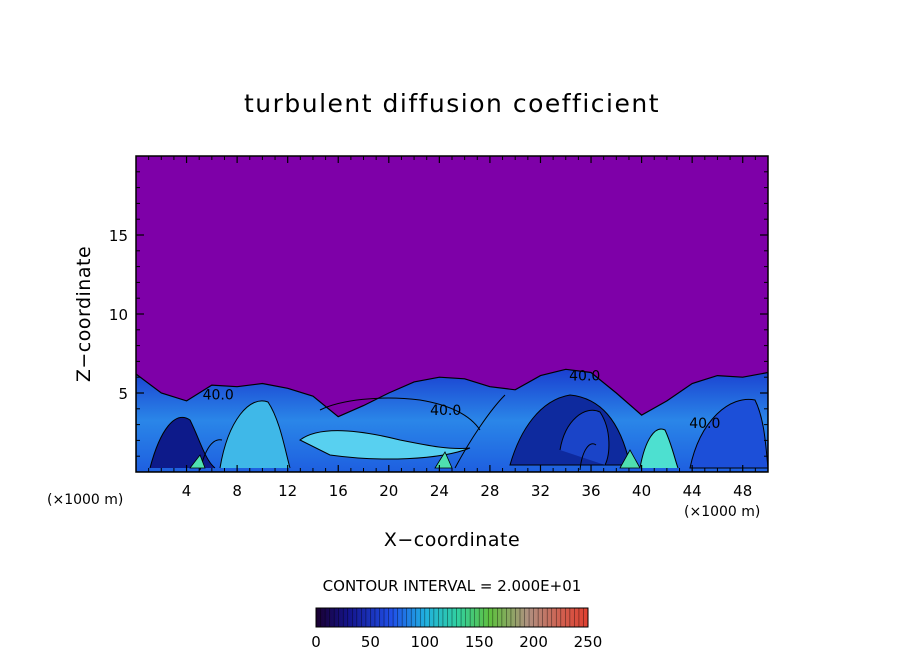  Describe the element at coordinates (452, 103) in the screenshot. I see `chart-title: turbulent diffusion coefficient` at that location.